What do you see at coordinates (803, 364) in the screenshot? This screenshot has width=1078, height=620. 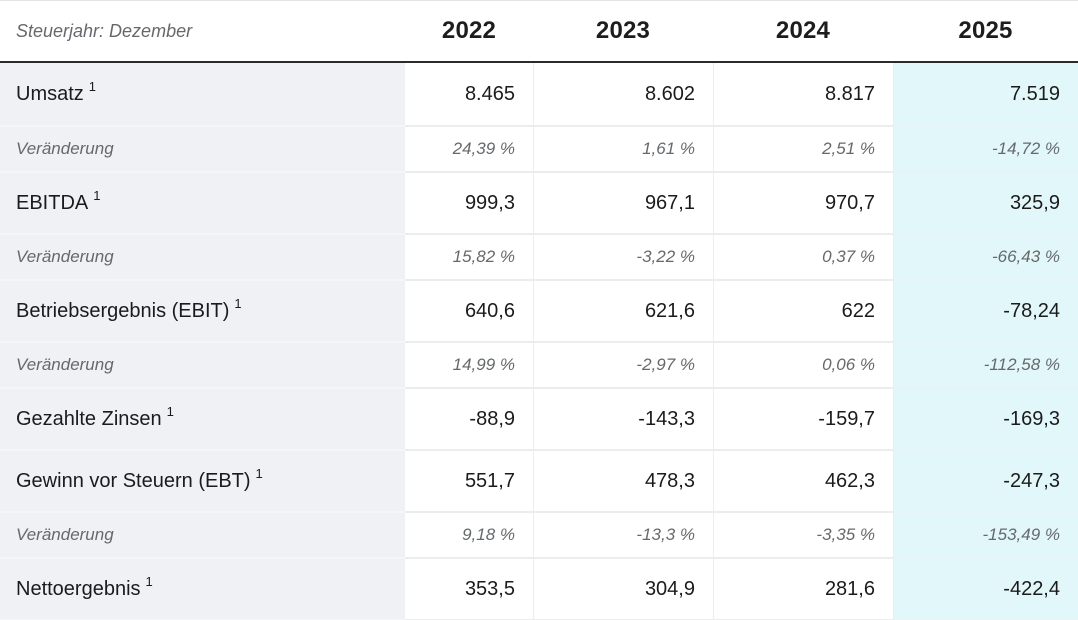 I see `cell-2024: 0,06 %` at bounding box center [803, 364].